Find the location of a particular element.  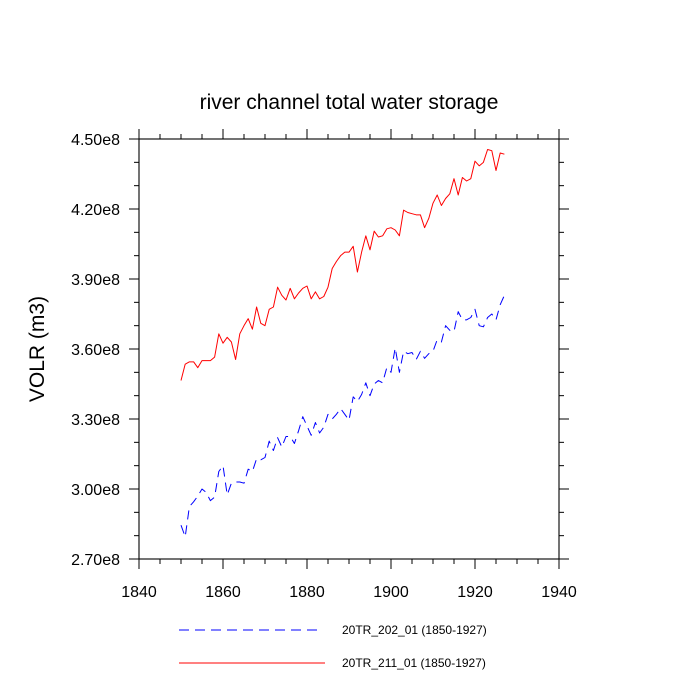

x-tick-label: 1880 is located at coordinates (307, 592).